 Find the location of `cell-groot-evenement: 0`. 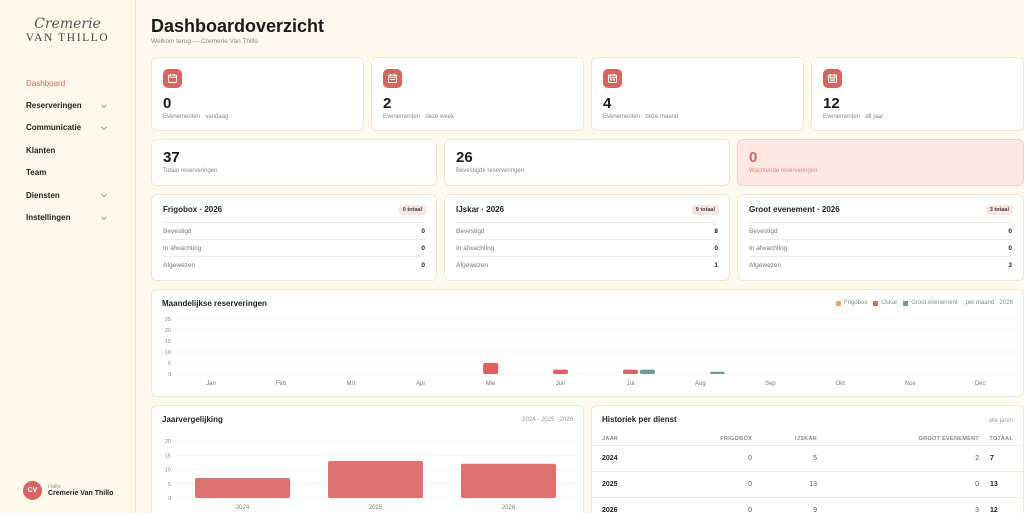

cell-groot-evenement: 0 is located at coordinates (977, 484).